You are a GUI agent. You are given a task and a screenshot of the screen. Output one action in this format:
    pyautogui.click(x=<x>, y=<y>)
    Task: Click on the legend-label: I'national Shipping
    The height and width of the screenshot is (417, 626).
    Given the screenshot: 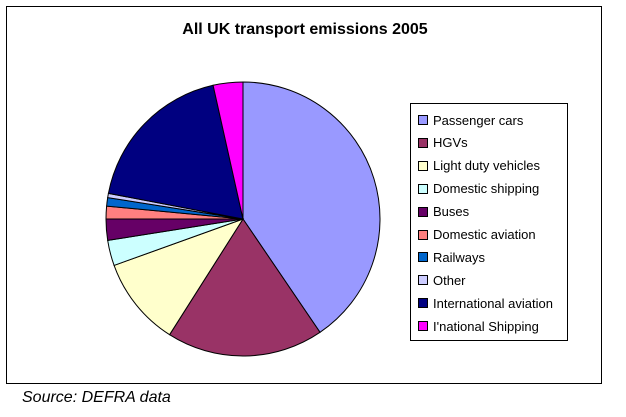 What is the action you would take?
    pyautogui.click(x=486, y=326)
    